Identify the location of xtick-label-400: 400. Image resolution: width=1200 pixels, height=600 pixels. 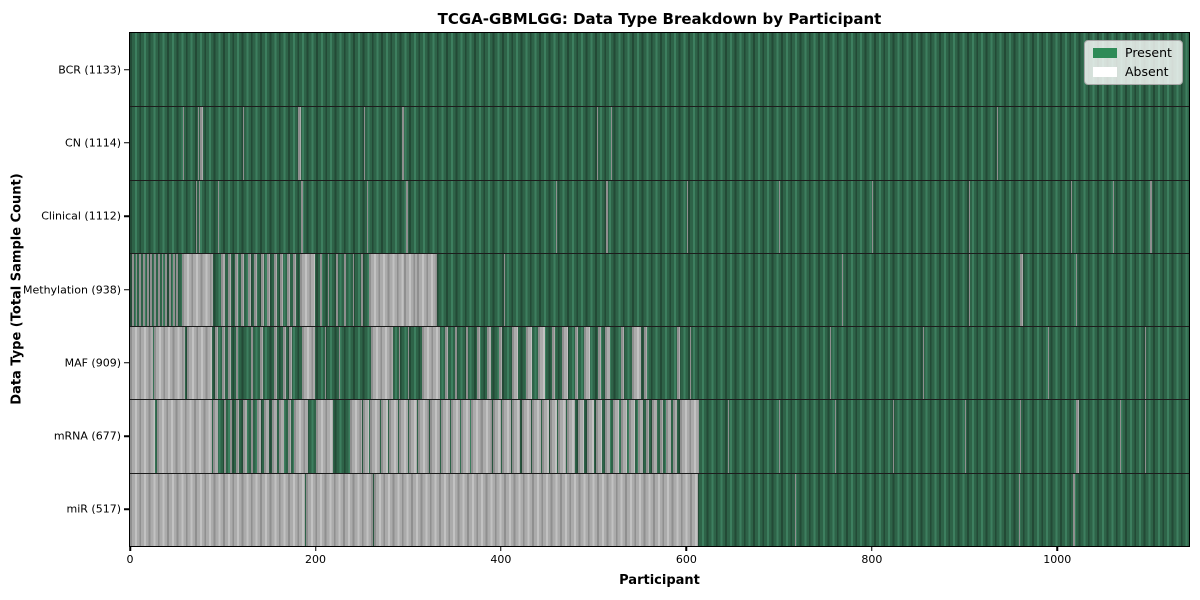
(501, 559).